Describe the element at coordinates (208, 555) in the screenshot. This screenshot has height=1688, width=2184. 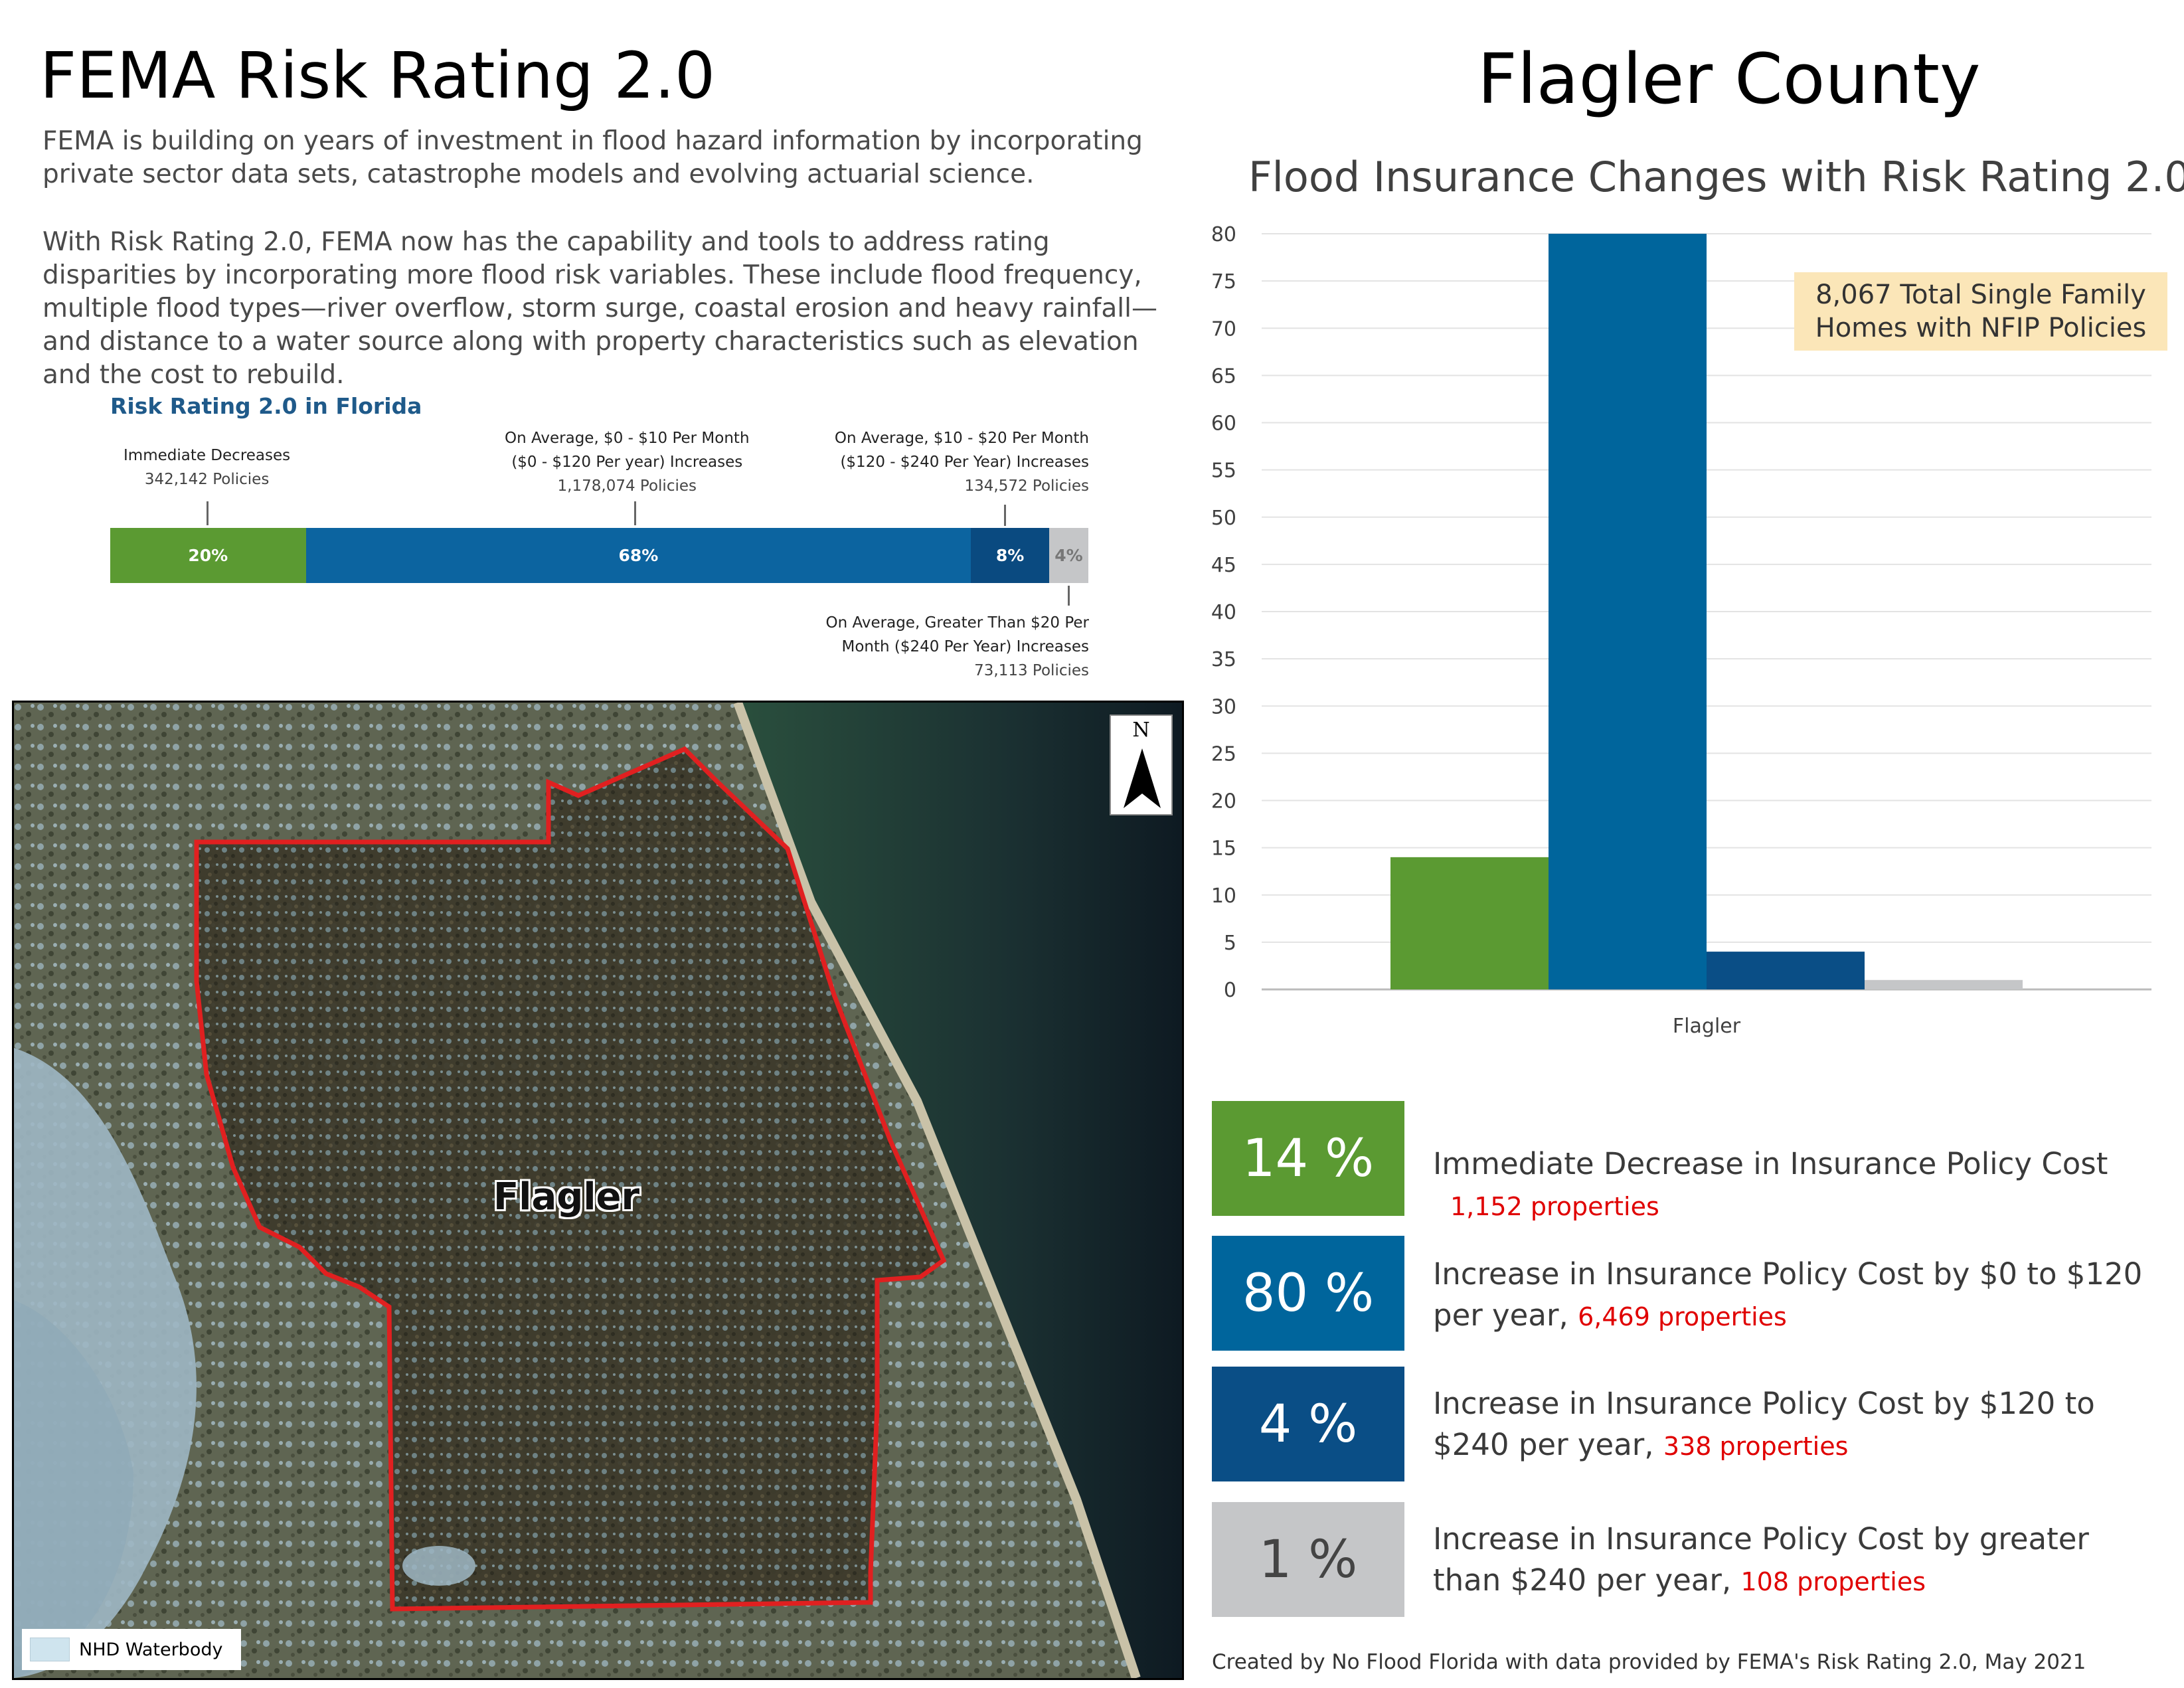
I see `florida-bar-segment: 20%` at that location.